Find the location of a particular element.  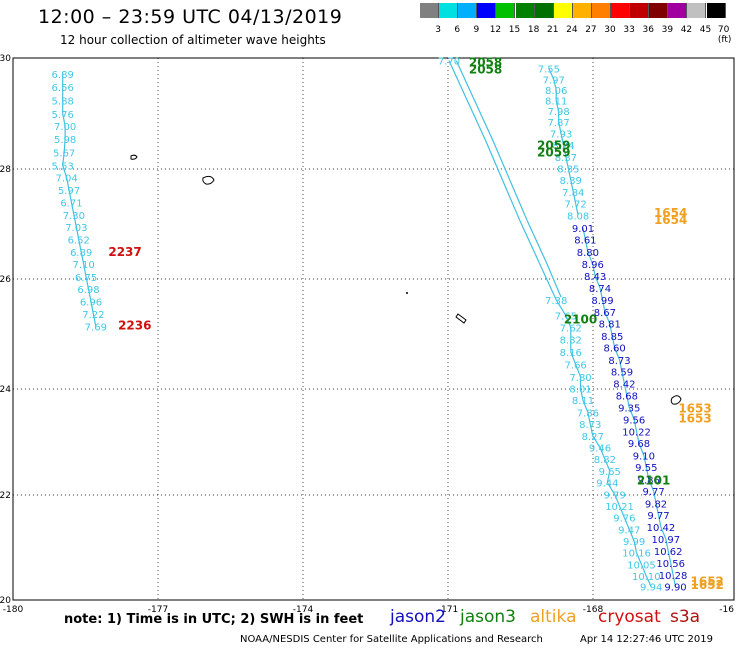

colorbar-label: 33 is located at coordinates (629, 30).